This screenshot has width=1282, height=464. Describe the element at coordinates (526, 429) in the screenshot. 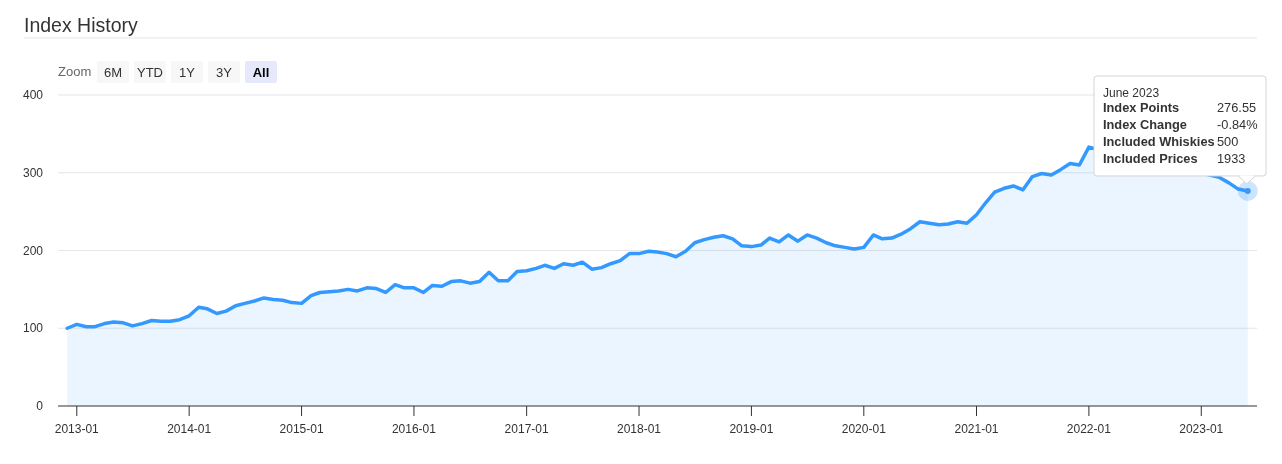

I see `x-tick-label: 2017-01` at that location.